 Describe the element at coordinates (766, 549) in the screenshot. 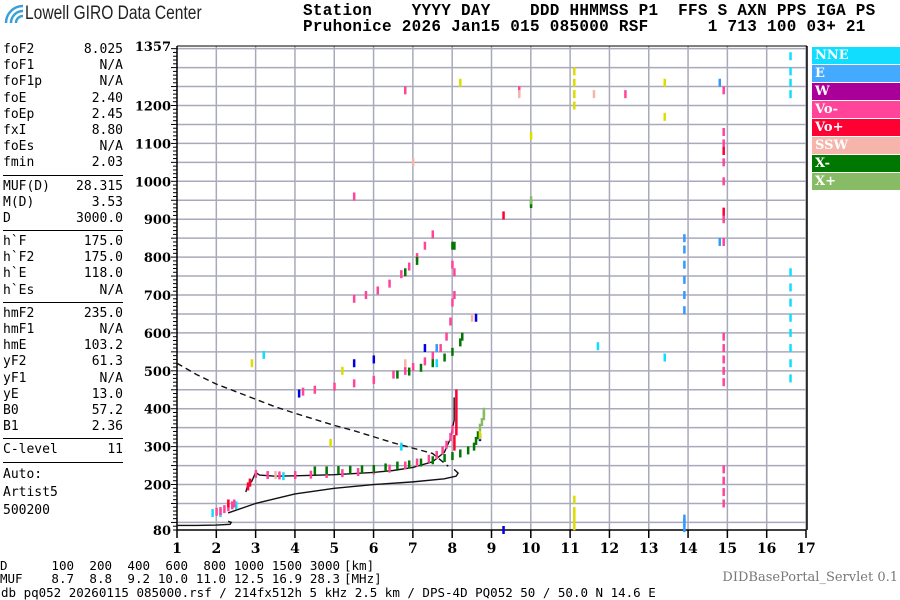

I see `x-tick-label: 16` at that location.